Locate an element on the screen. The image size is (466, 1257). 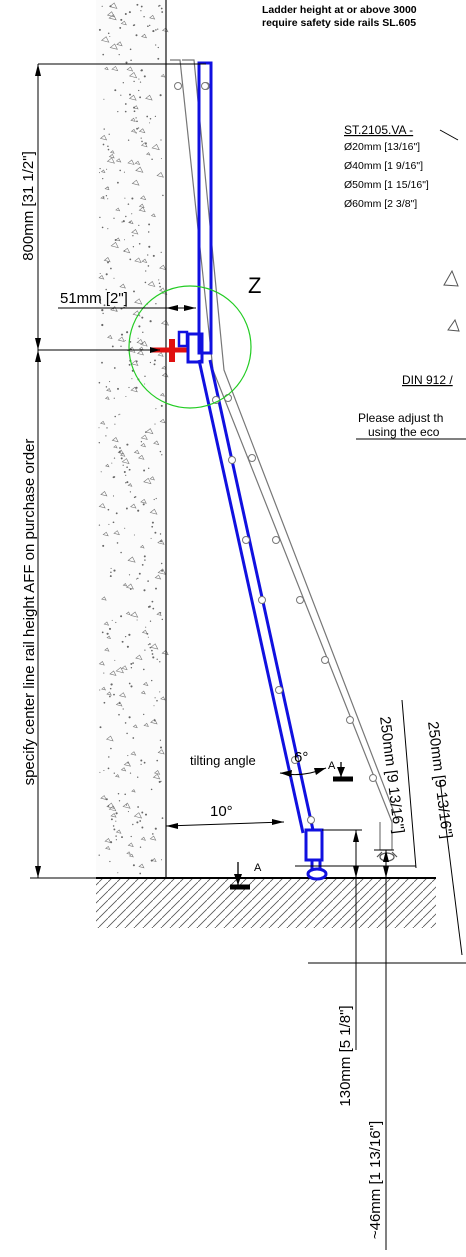
foot-offset-label: ~46mm [1 13/16"] is located at coordinates (375, 1180).